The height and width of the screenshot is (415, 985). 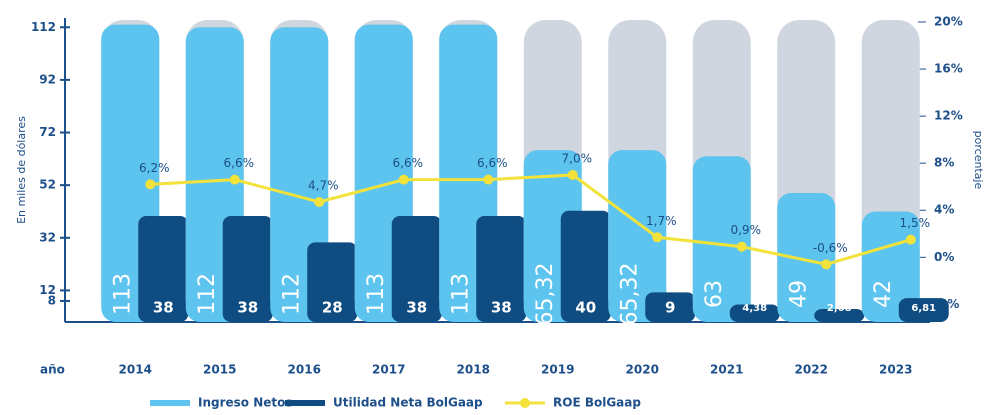 I want to click on value-label: 6,2%, so click(x=154, y=168).